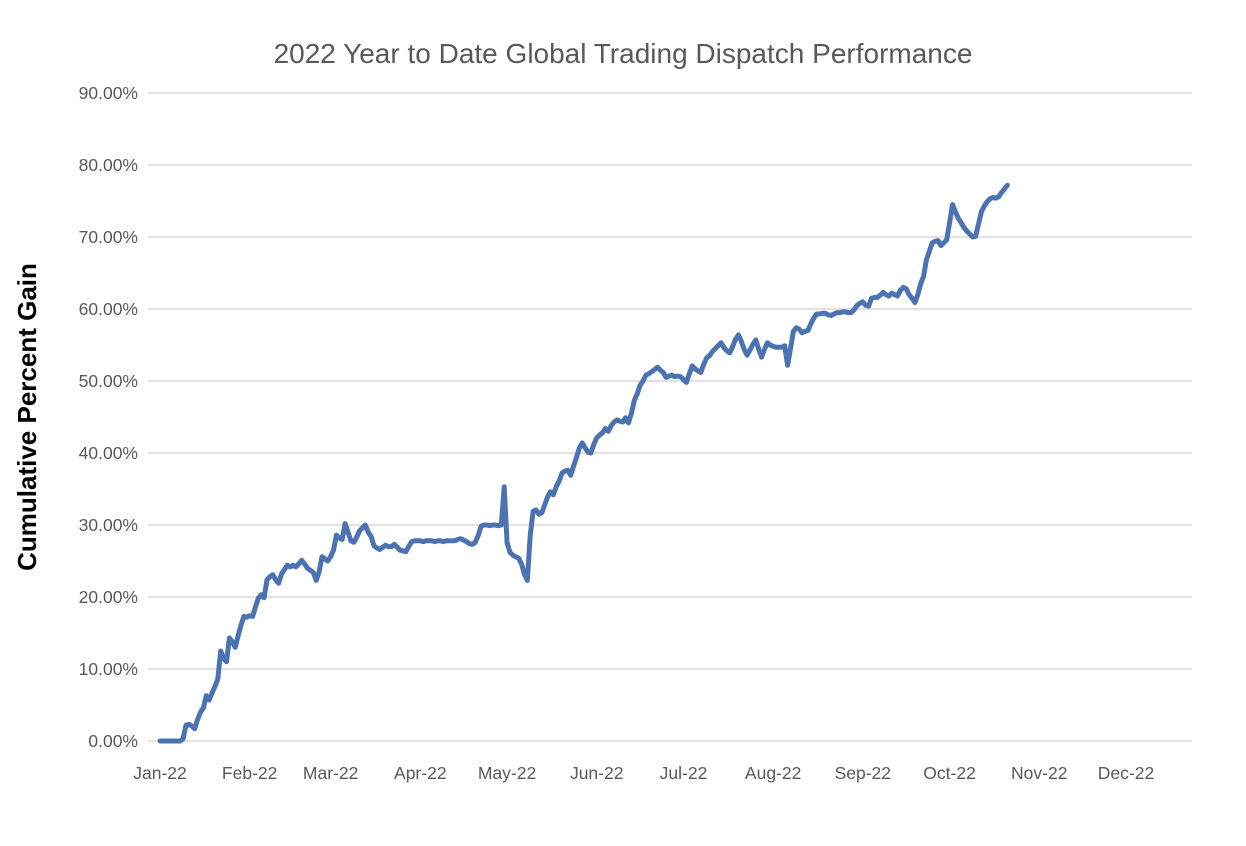 Image resolution: width=1246 pixels, height=846 pixels. What do you see at coordinates (108, 165) in the screenshot?
I see `y-tick-label: 80.00%` at bounding box center [108, 165].